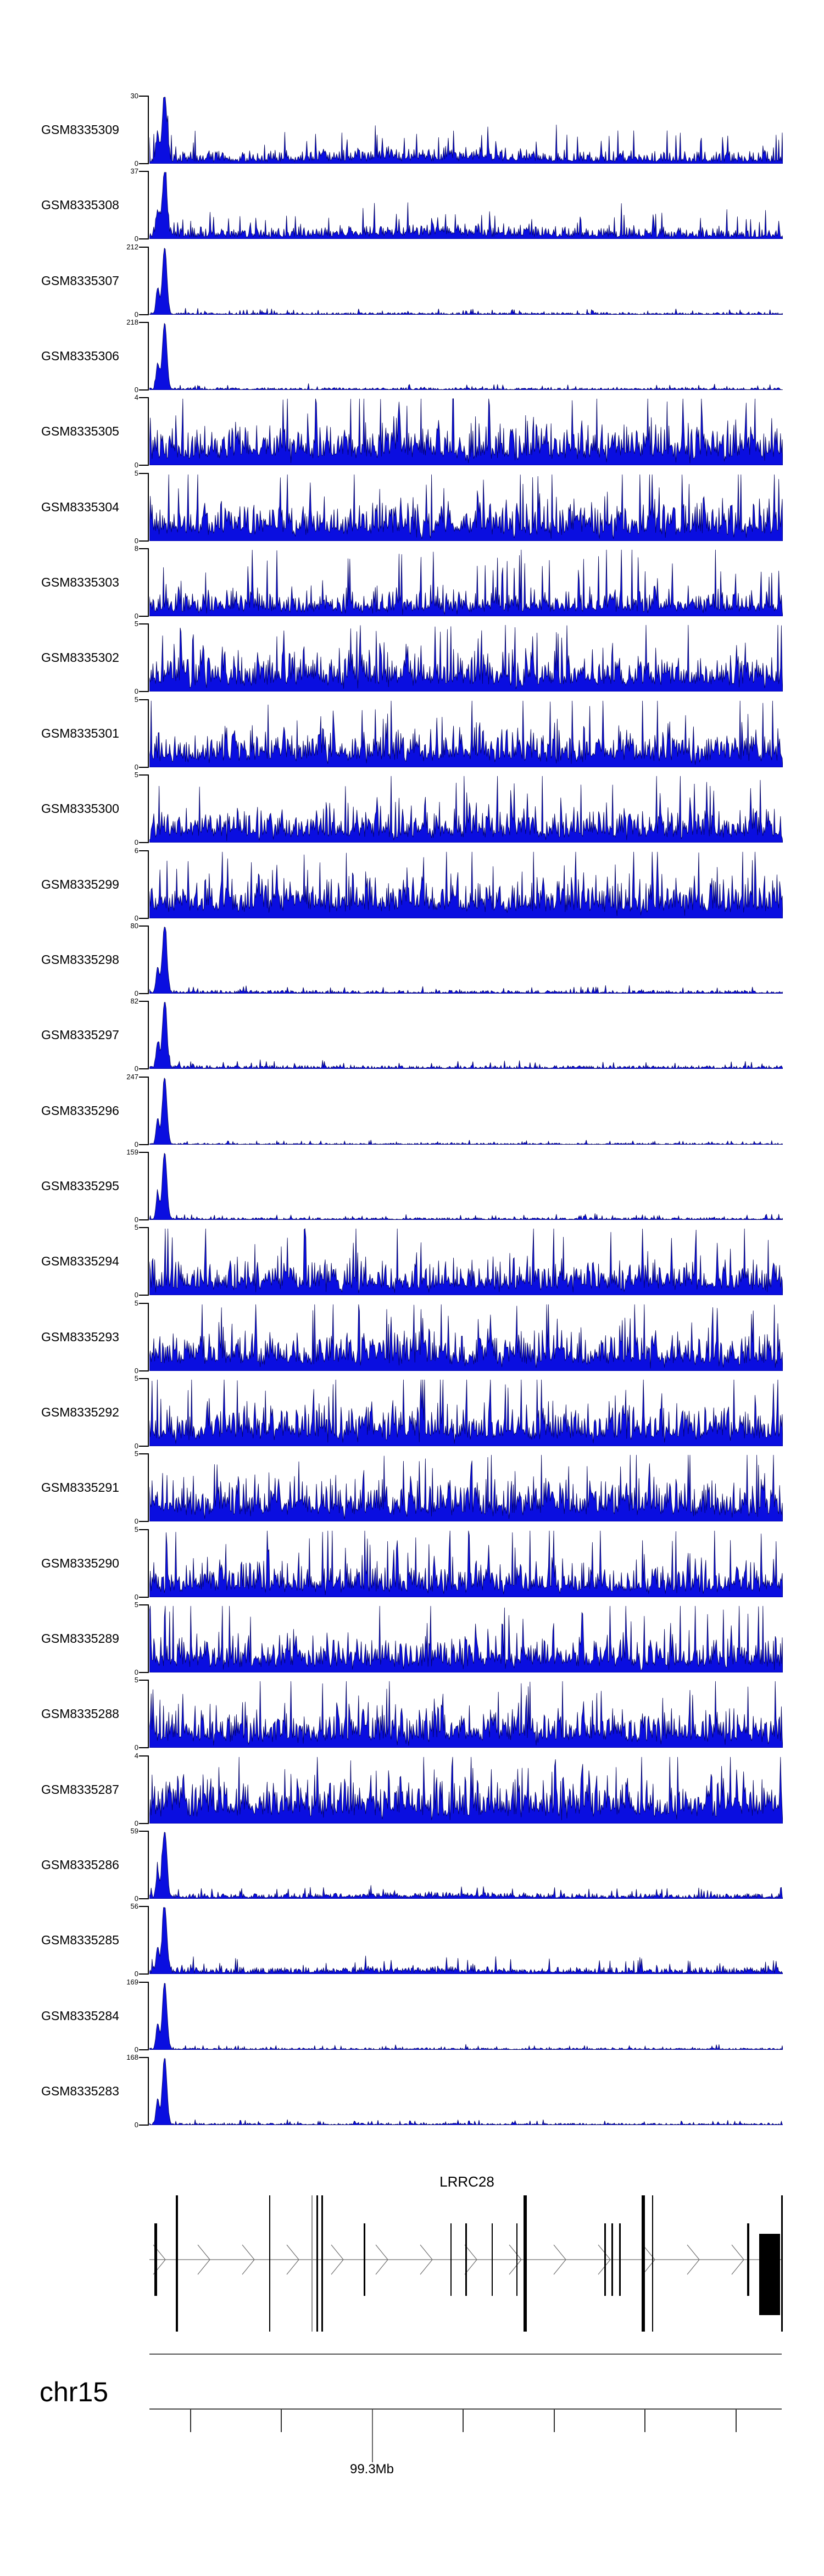  I want to click on track-sample-label: GSM8335294, so click(80, 1261).